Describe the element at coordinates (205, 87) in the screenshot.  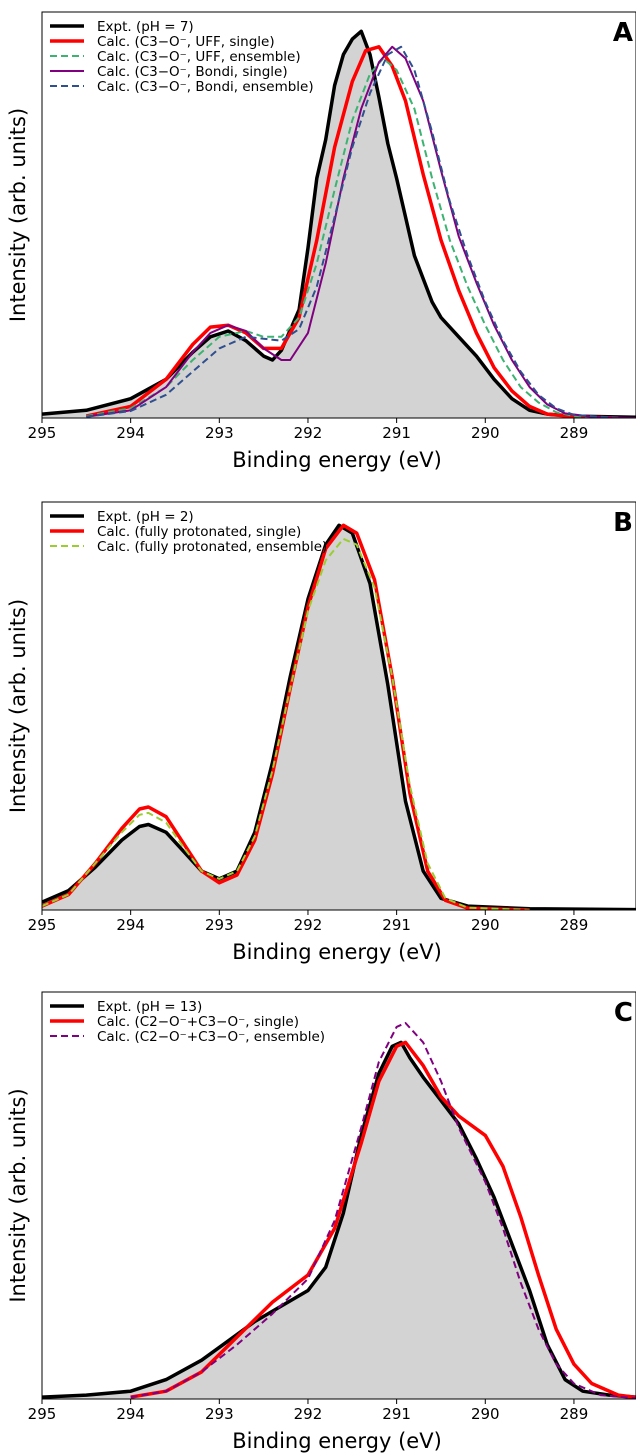
I see `legend-label-4: Calc. (C3−O⁻, Bondi, ensemble)` at that location.